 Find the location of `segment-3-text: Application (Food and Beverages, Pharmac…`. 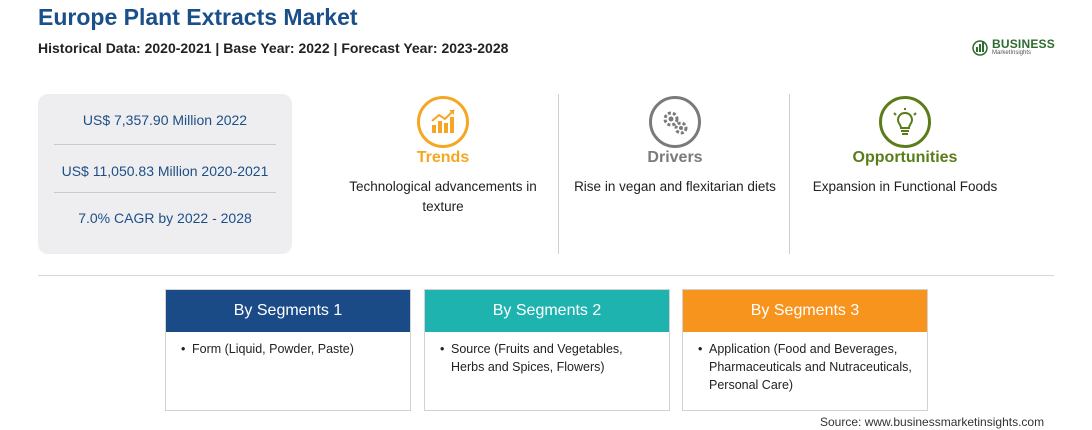

segment-3-text: Application (Food and Beverages, Pharmac… is located at coordinates (810, 367).